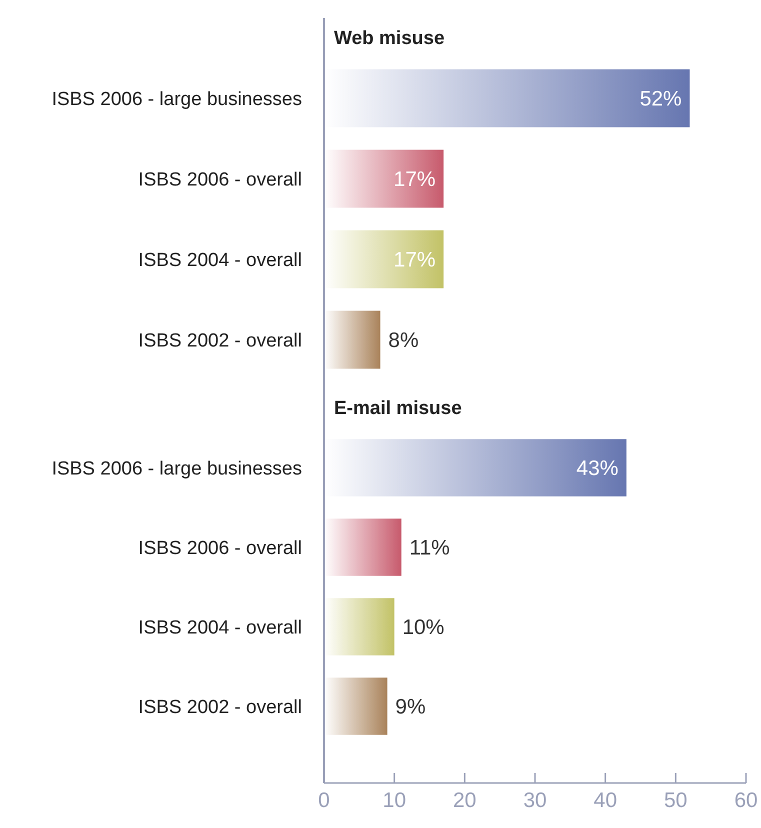 The height and width of the screenshot is (828, 761). Describe the element at coordinates (746, 800) in the screenshot. I see `x-tick-label: 60` at that location.